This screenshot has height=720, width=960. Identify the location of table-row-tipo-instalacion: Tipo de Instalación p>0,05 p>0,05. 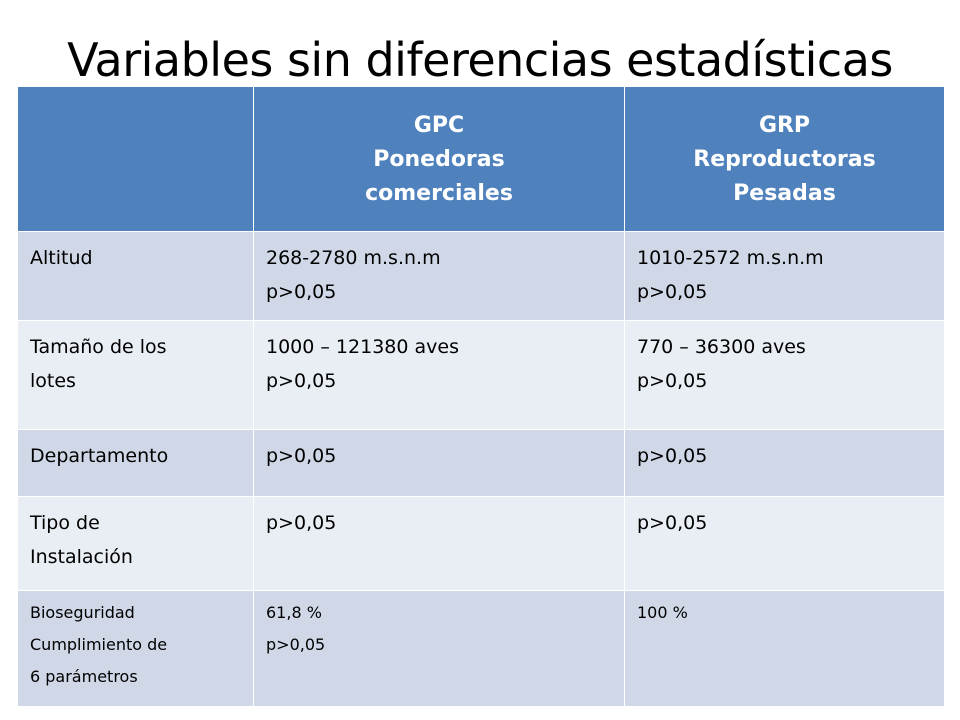
(481, 543).